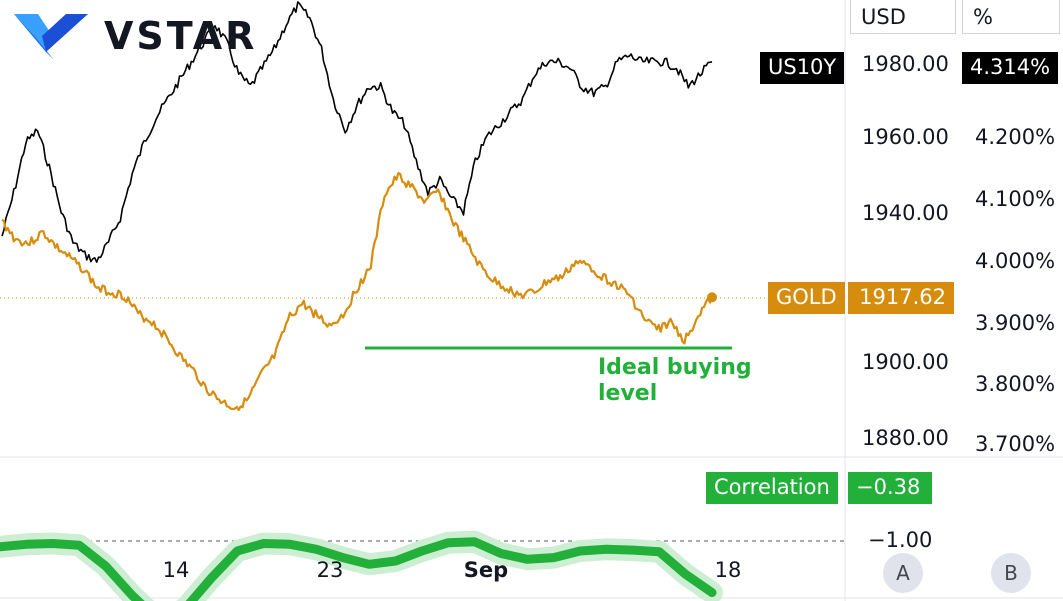 Image resolution: width=1063 pixels, height=601 pixels. I want to click on currency-header: USD, so click(903, 17).